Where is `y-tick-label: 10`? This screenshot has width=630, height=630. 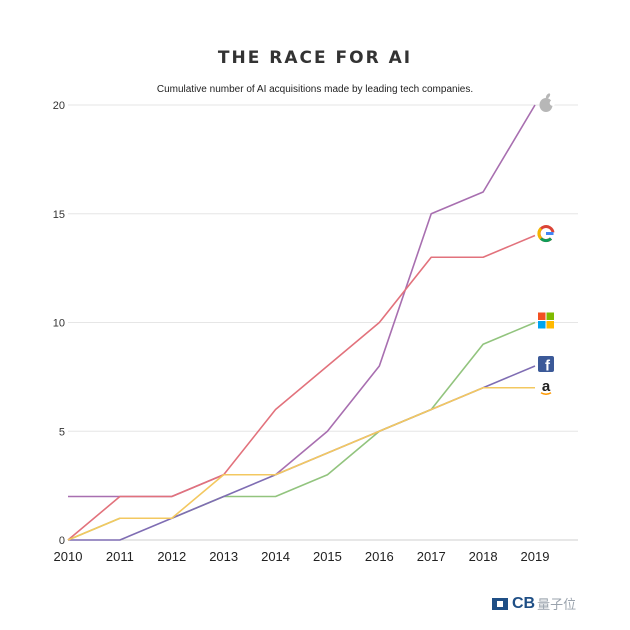 y-tick-label: 10 is located at coordinates (59, 324).